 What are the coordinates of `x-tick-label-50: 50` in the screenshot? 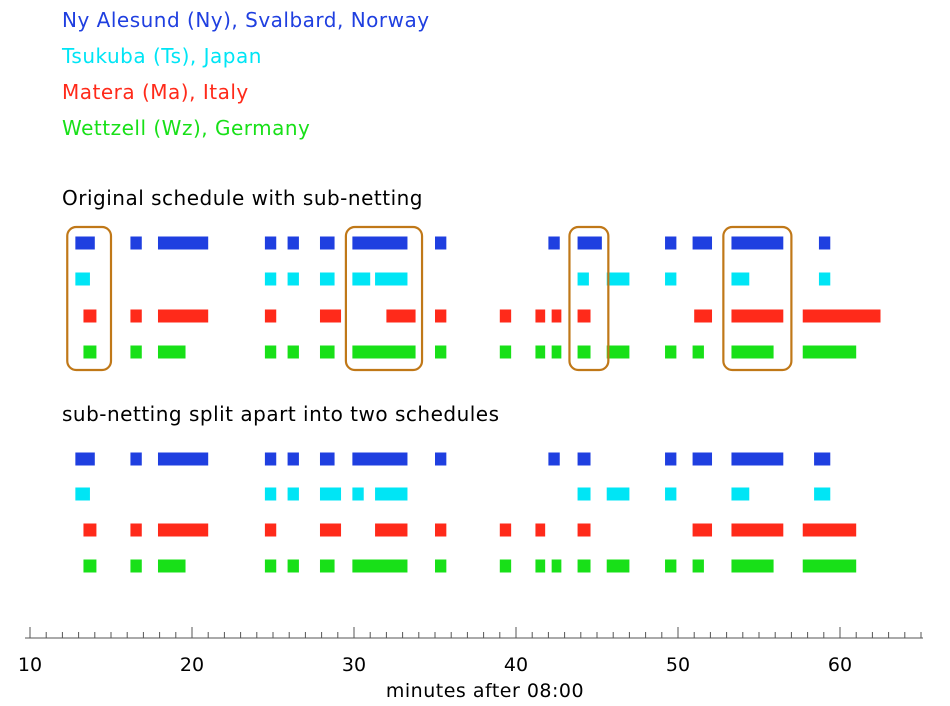 It's located at (678, 665).